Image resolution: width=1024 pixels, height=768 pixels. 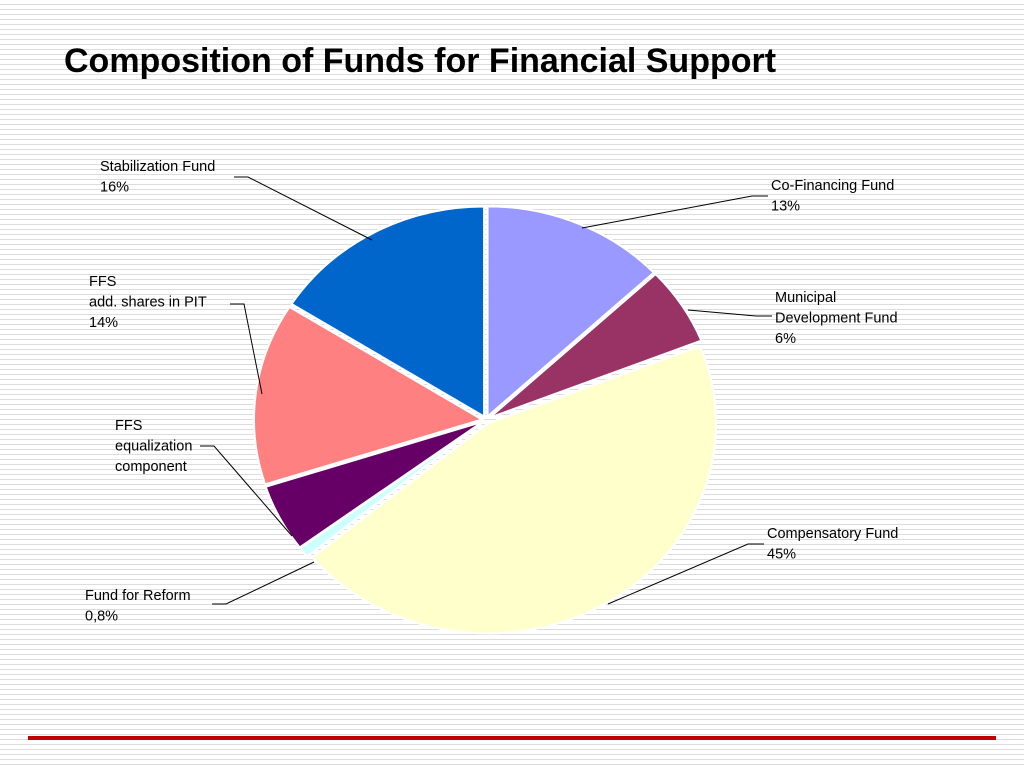 What do you see at coordinates (157, 177) in the screenshot?
I see `slice-label-6: Stabilization Fund 16%` at bounding box center [157, 177].